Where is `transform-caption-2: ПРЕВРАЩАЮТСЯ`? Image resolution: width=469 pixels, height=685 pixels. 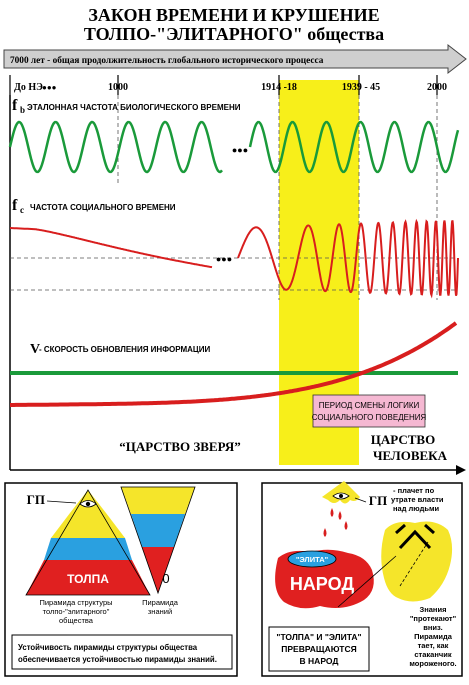 transform-caption-2: ПРЕВРАЩАЮТСЯ is located at coordinates (318, 649).